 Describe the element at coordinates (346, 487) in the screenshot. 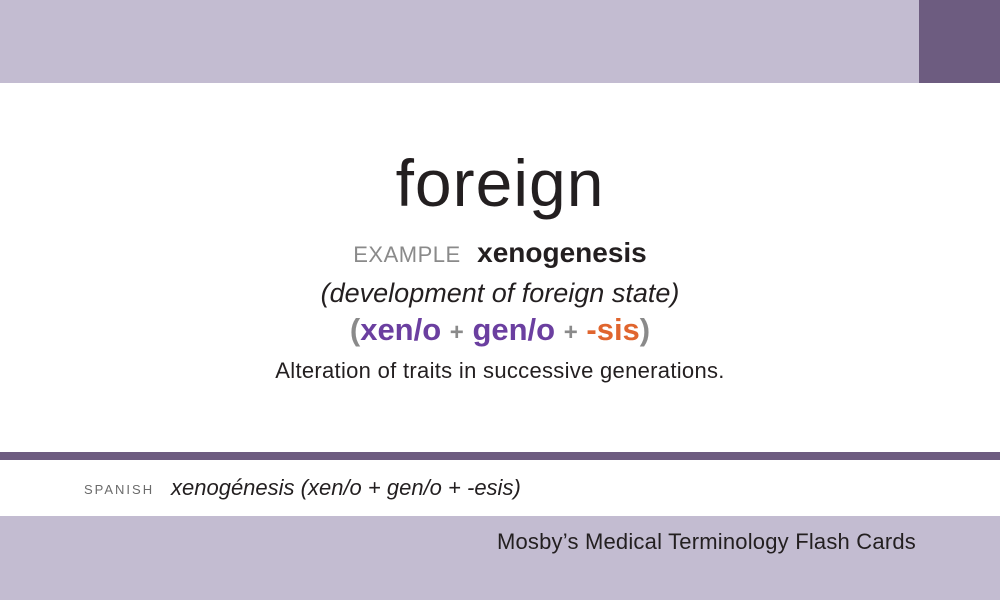

I see `spanish-translation: xenogénesis (xen/o + gen/o + -esis)` at that location.